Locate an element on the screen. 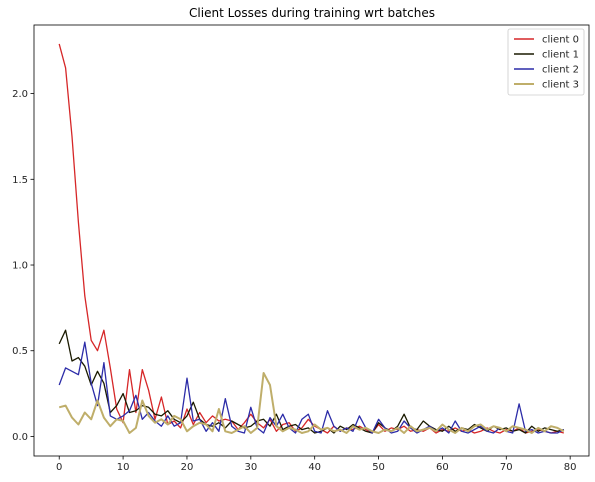  x-tick-label: 50 is located at coordinates (378, 467).